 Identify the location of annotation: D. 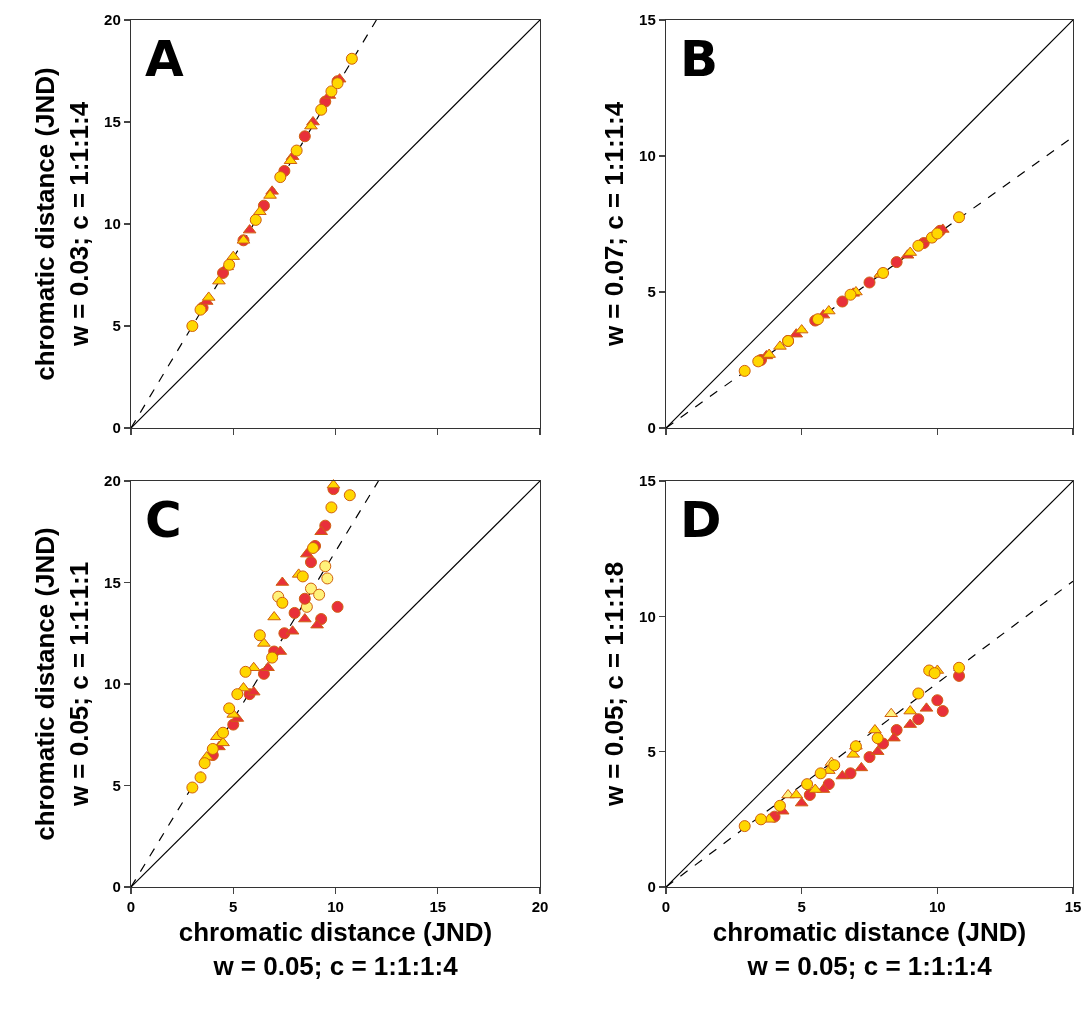
(701, 520).